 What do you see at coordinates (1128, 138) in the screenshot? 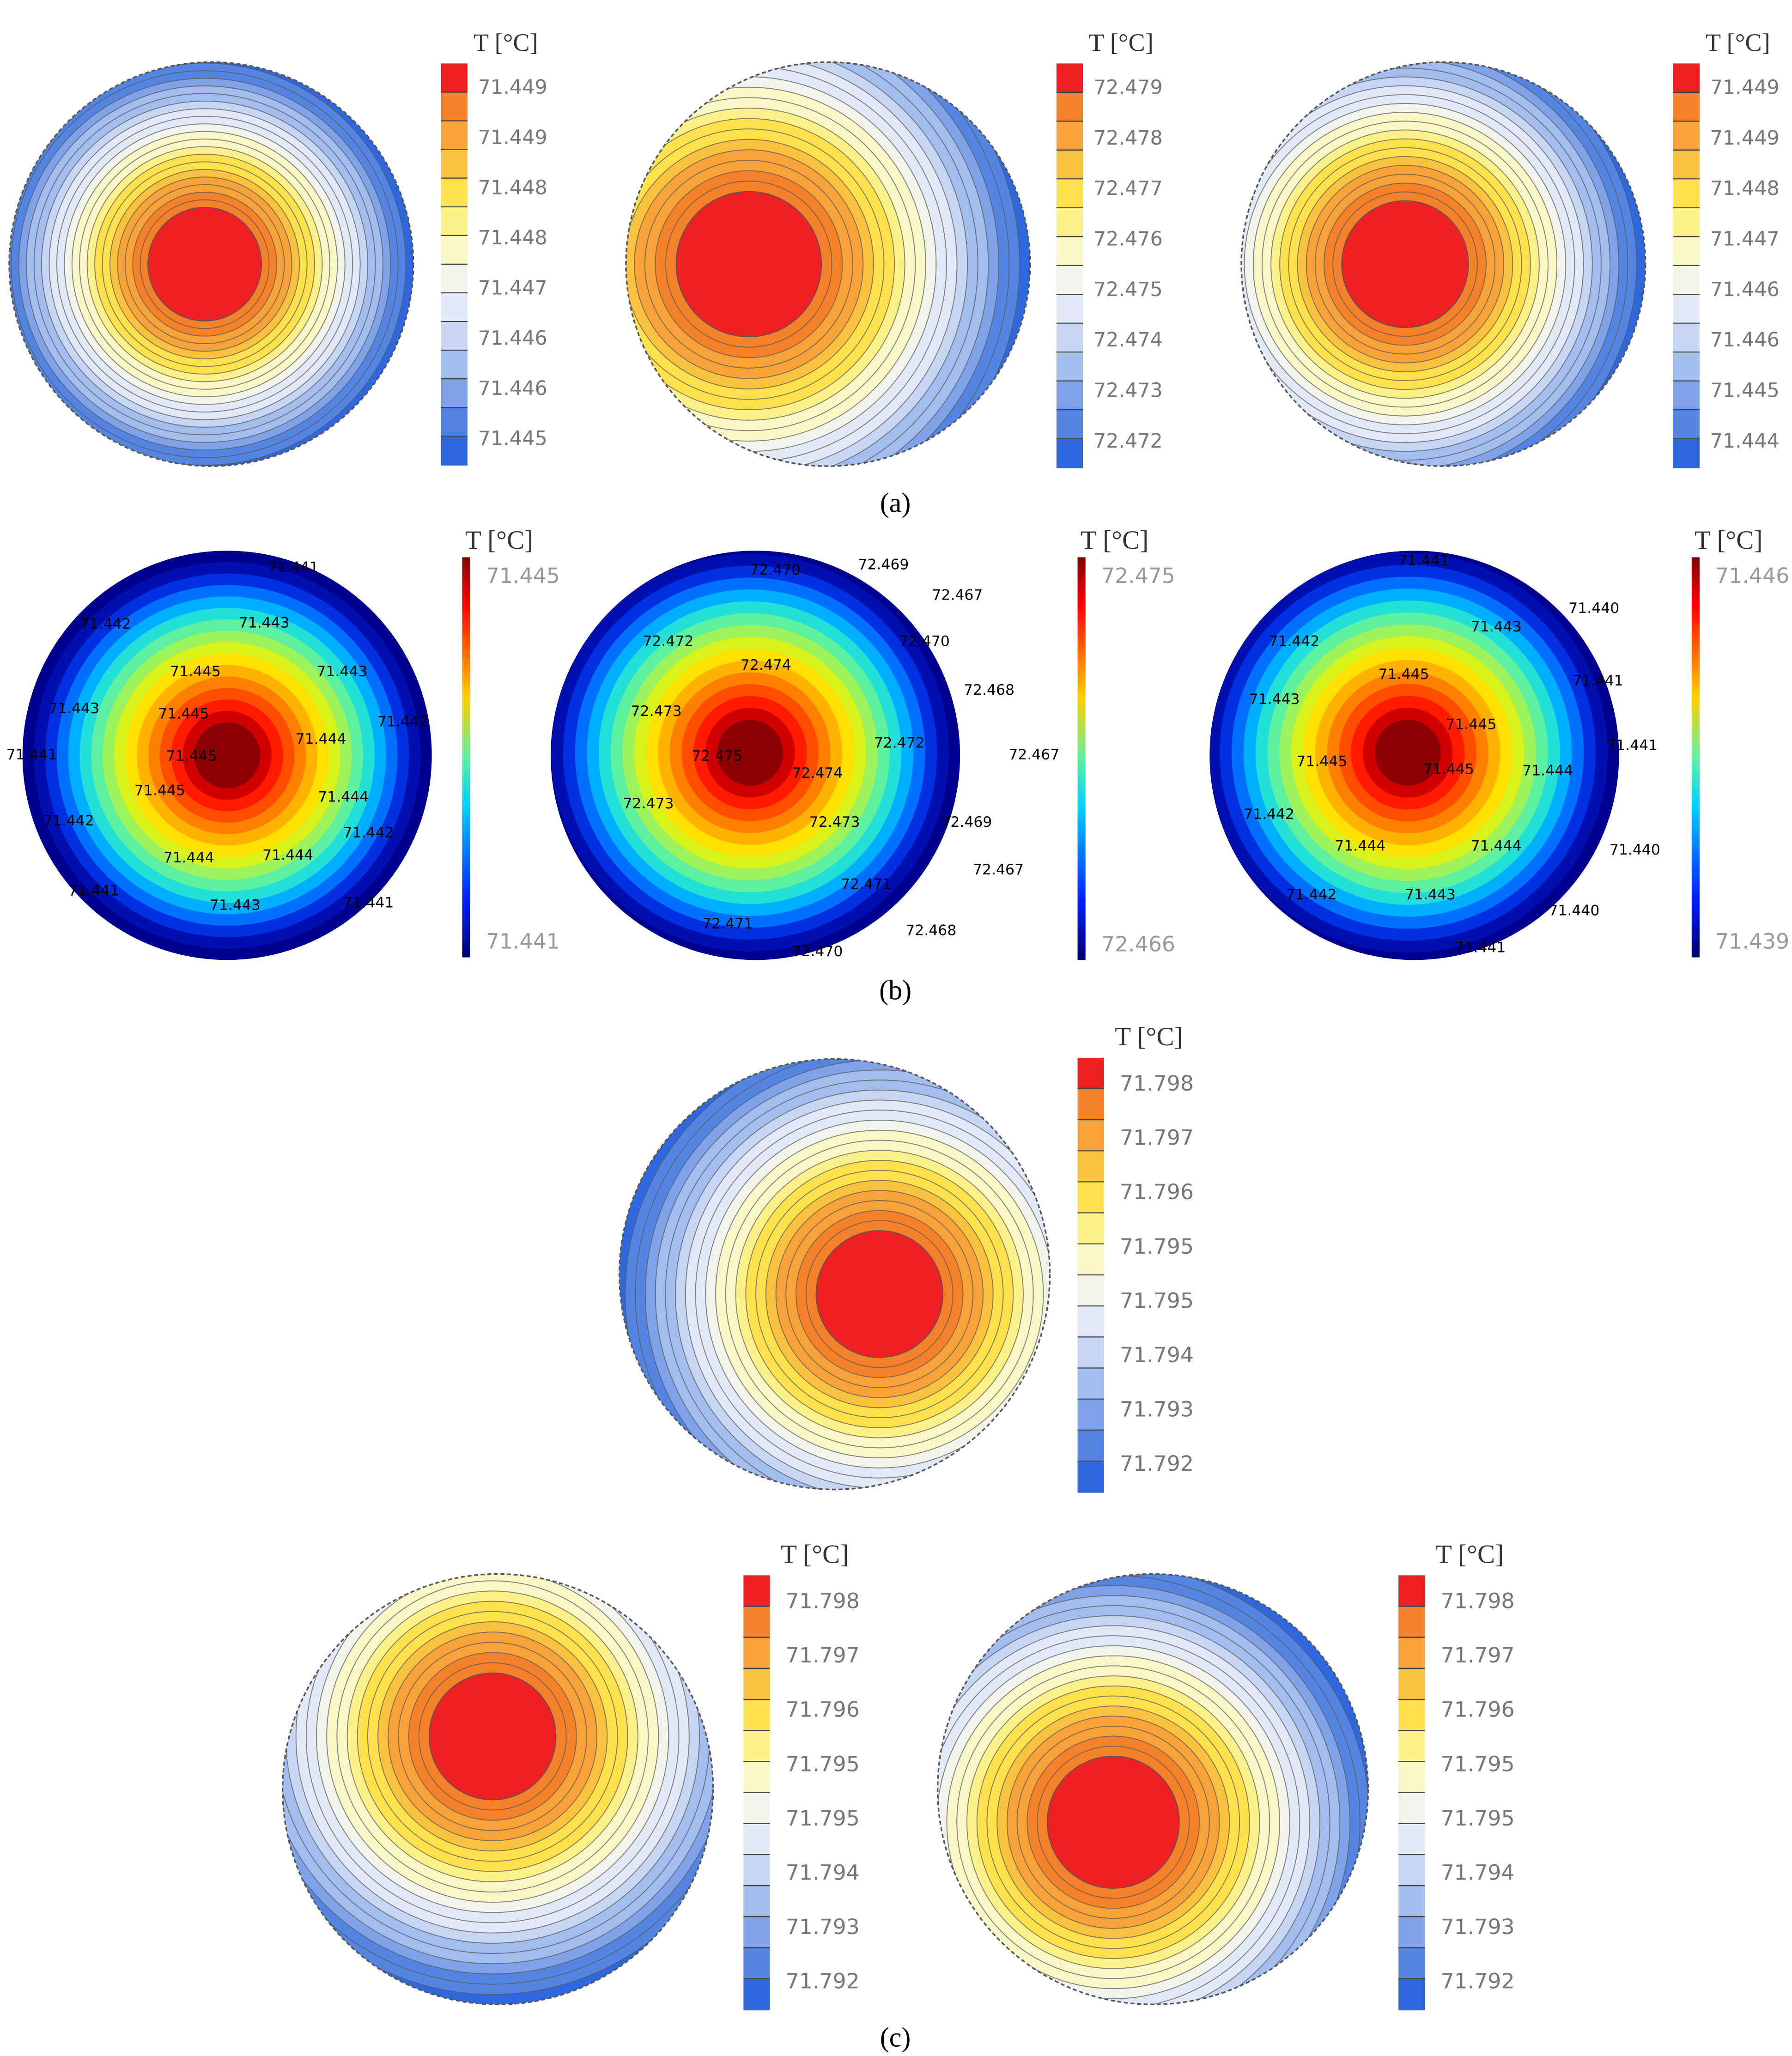
I see `colorbar-label: 72.478` at bounding box center [1128, 138].